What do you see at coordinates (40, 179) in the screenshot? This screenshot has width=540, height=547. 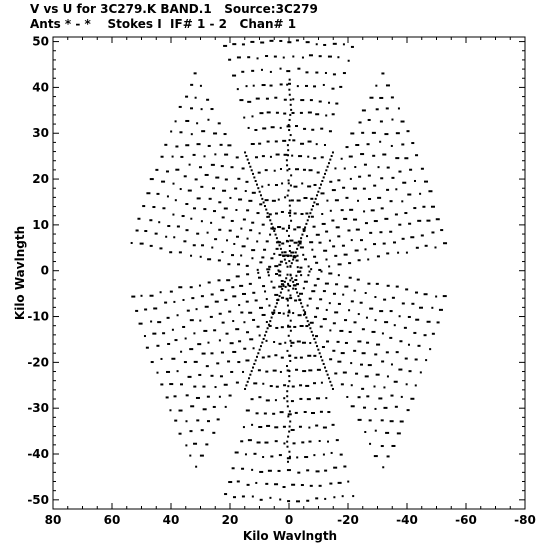 I see `y-tick-label: 20` at bounding box center [40, 179].